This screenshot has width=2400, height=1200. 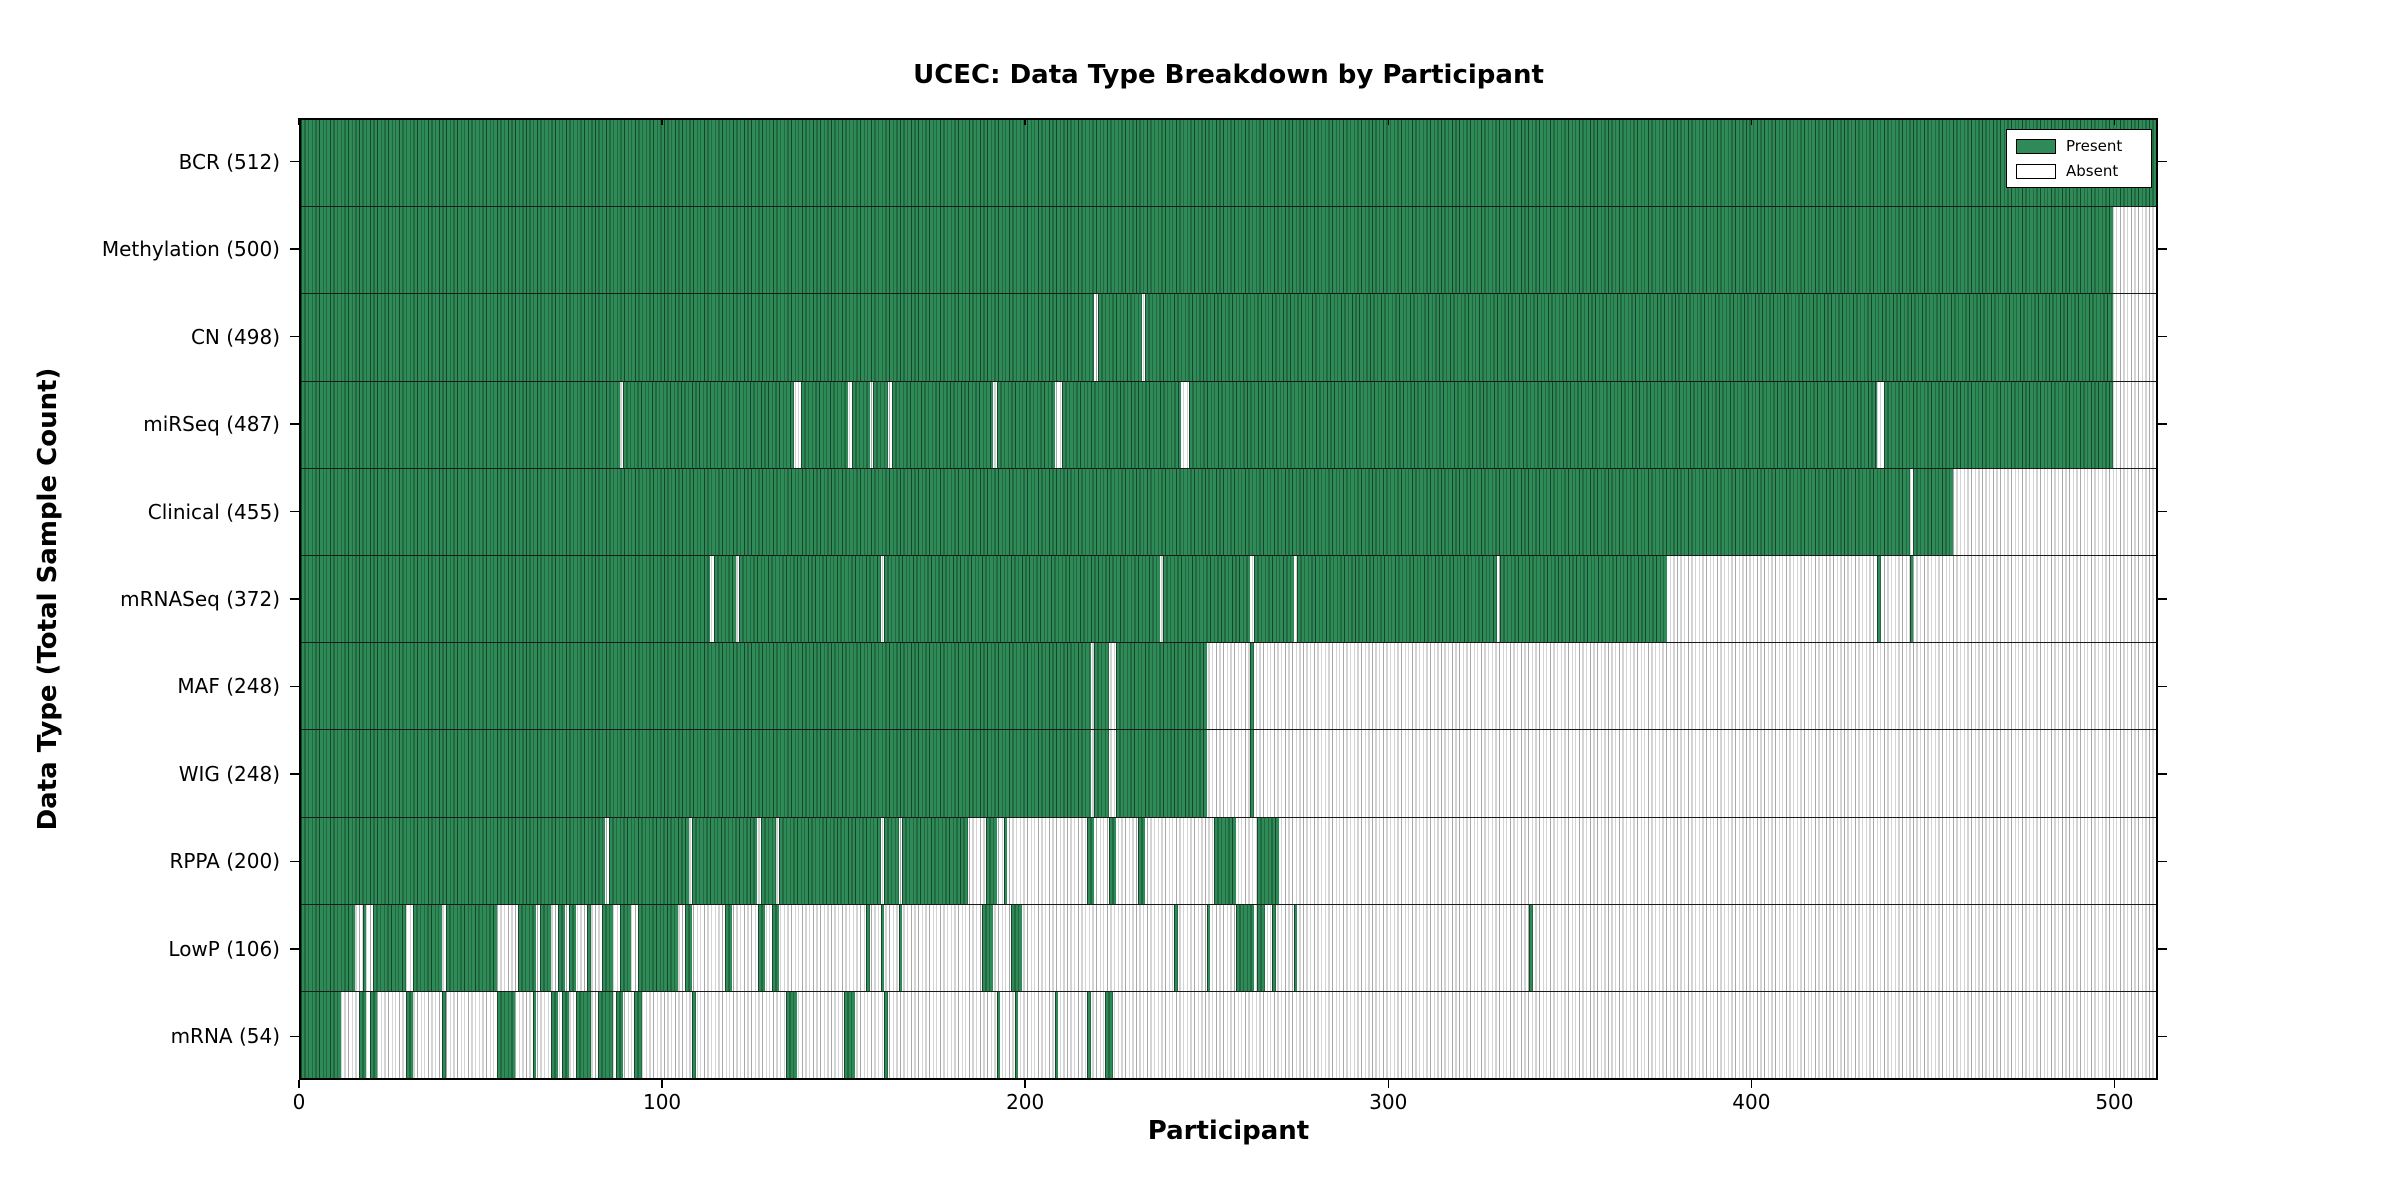 I want to click on legend-entry-present: Present, so click(x=2079, y=146).